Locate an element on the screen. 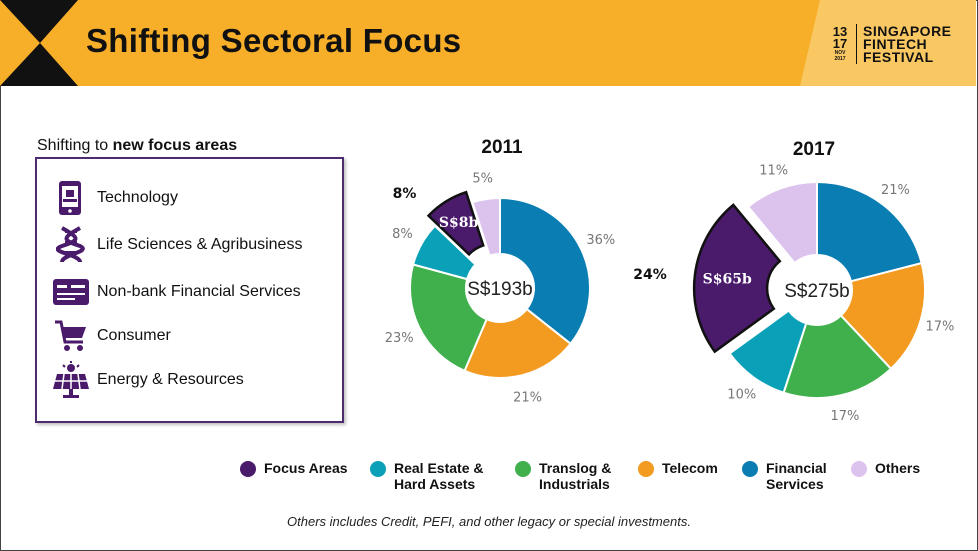 The height and width of the screenshot is (551, 978). logo-date: 13 17 NOV 2017 is located at coordinates (840, 43).